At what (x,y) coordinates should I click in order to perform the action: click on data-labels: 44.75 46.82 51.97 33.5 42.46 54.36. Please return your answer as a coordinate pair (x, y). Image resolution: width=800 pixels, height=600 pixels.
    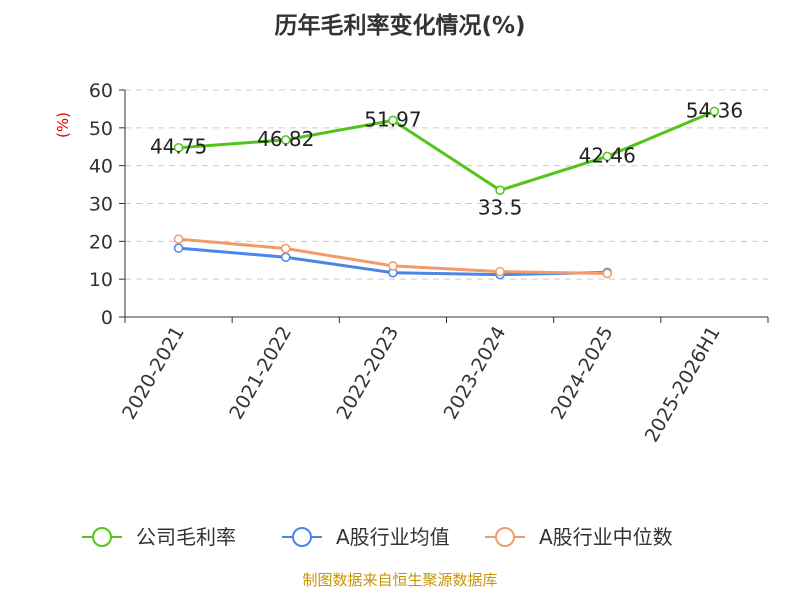
    Looking at the image, I should click on (446, 158).